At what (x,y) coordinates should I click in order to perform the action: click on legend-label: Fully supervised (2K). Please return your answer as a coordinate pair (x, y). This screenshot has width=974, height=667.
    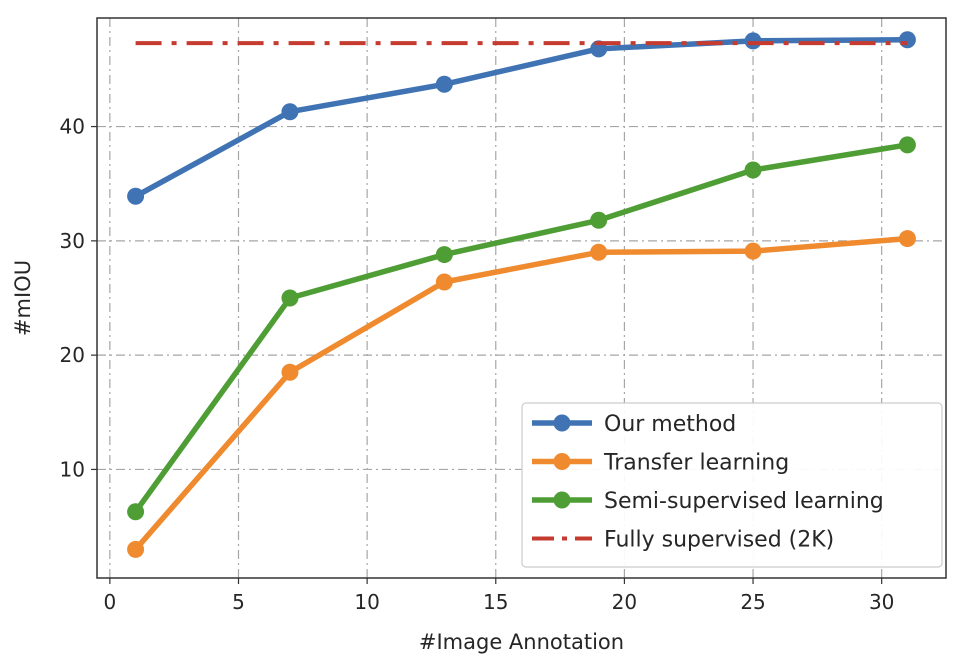
    Looking at the image, I should click on (719, 540).